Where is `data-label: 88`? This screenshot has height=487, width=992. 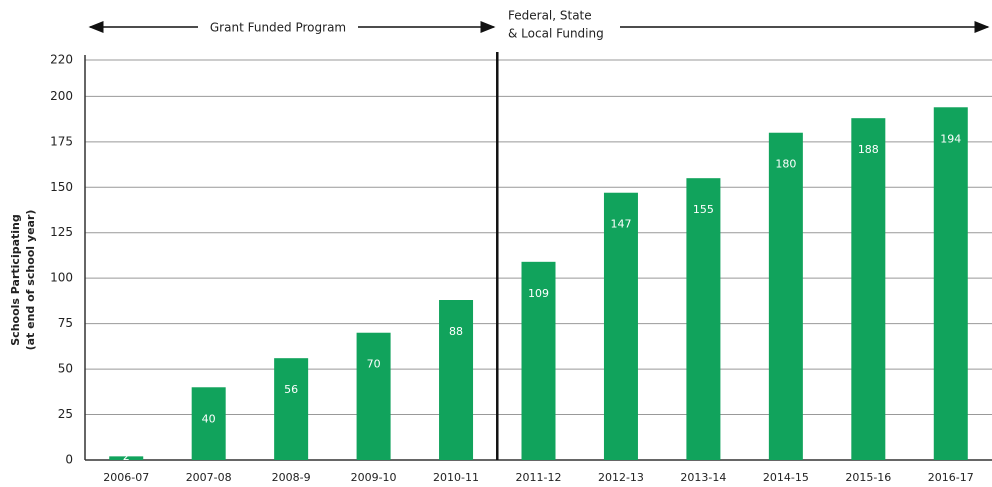 data-label: 88 is located at coordinates (456, 331).